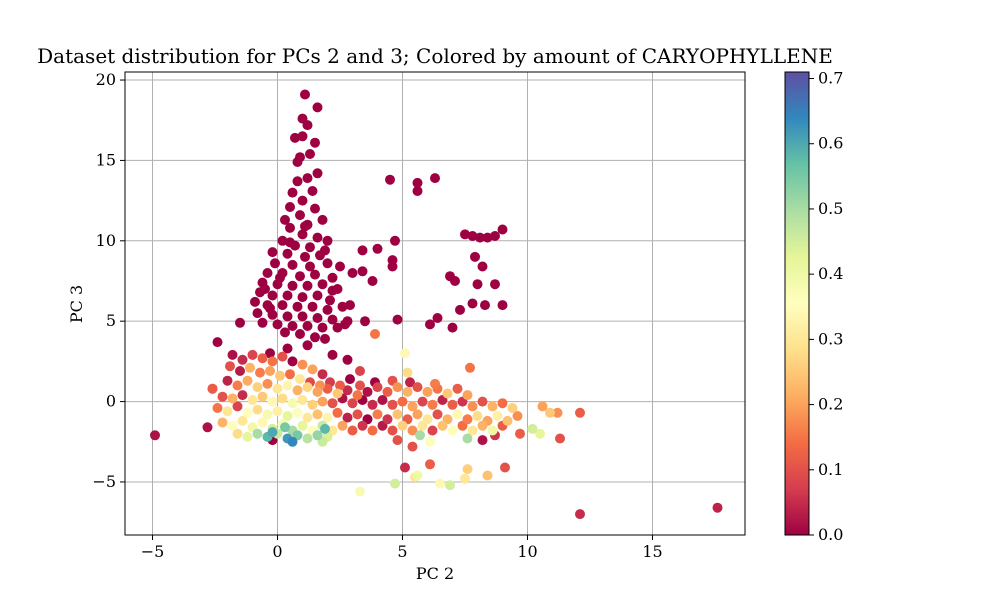 This screenshot has height=605, width=1000. What do you see at coordinates (830, 143) in the screenshot?
I see `colorbar-tick-label: 0.6` at bounding box center [830, 143].